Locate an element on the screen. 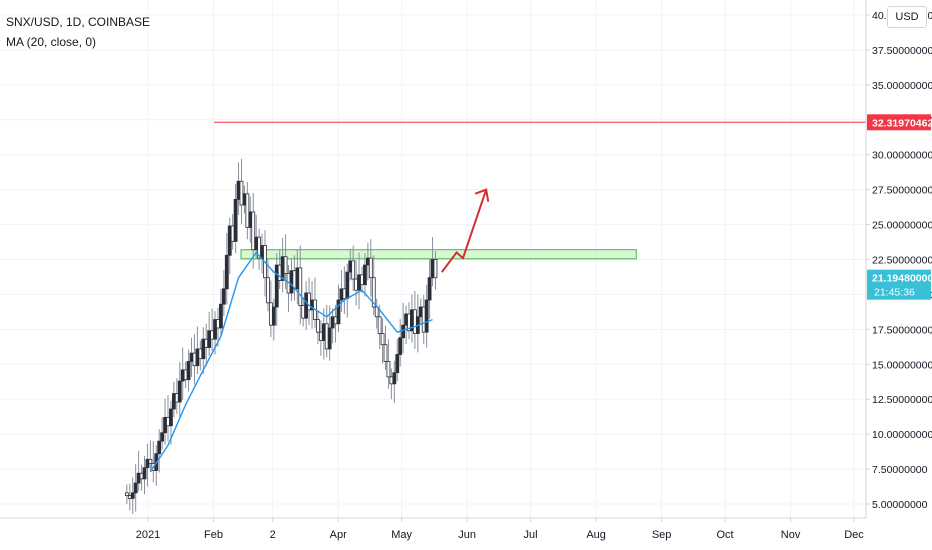  projection-arrow is located at coordinates (465, 230).